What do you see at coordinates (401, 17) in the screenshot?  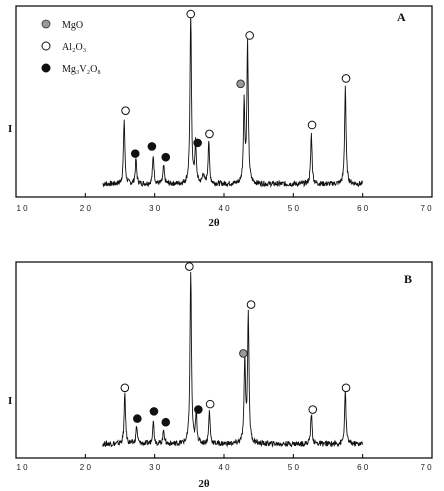 I see `panel-a-label: A` at bounding box center [401, 17].